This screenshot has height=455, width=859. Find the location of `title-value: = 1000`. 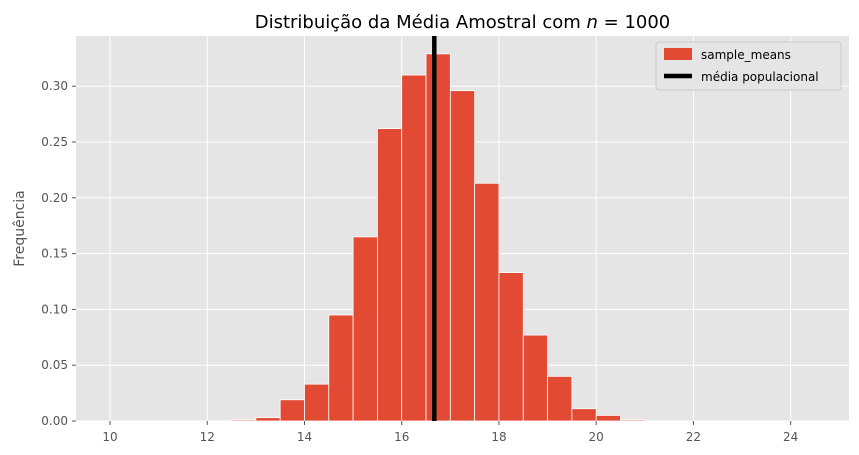

title-value: = 1000 is located at coordinates (634, 22).